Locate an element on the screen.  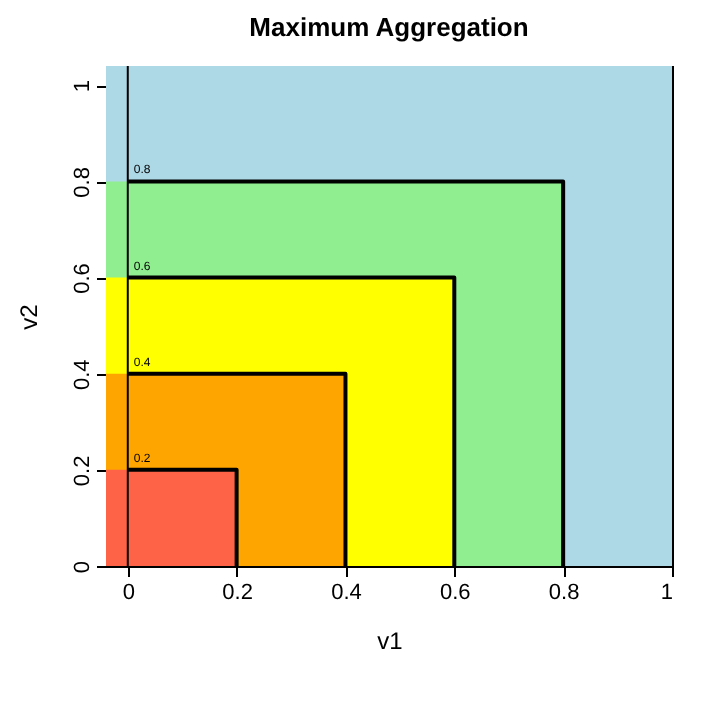
y-tick-label: 1 is located at coordinates (83, 86).